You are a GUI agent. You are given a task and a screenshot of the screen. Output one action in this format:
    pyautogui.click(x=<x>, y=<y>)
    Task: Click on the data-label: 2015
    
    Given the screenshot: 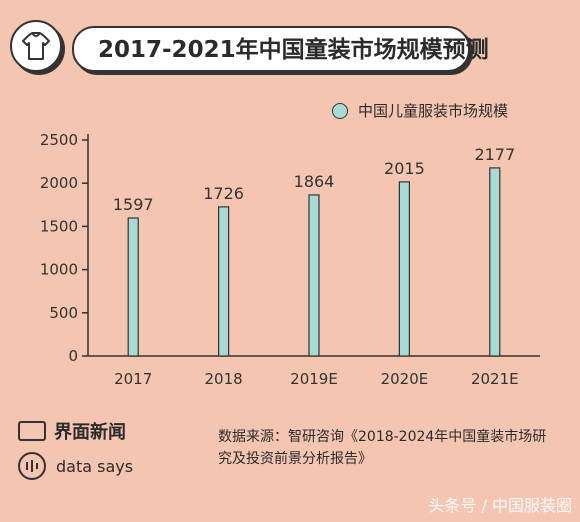 What is the action you would take?
    pyautogui.click(x=404, y=168)
    